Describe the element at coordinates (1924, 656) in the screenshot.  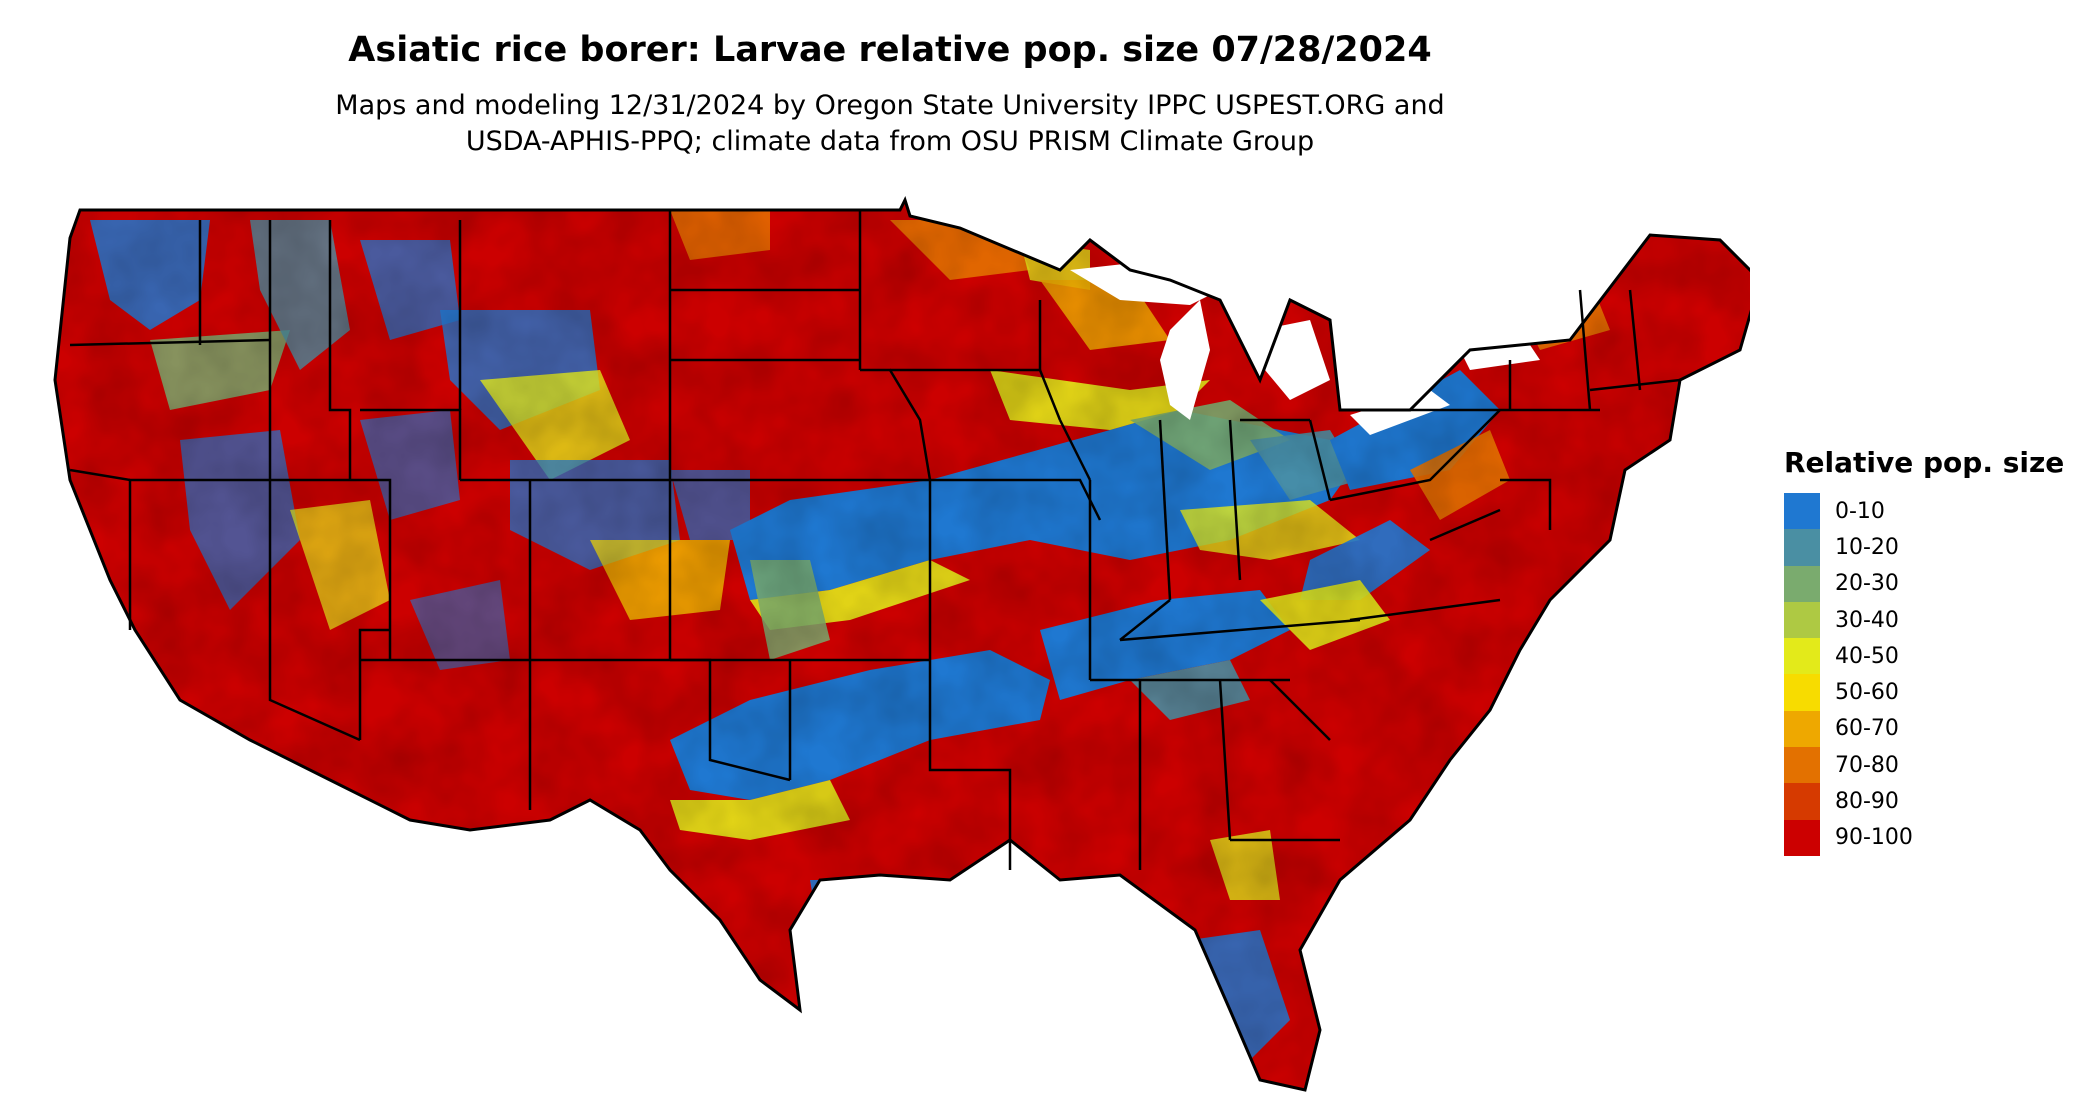
I see `legend-item: 40-50` at that location.